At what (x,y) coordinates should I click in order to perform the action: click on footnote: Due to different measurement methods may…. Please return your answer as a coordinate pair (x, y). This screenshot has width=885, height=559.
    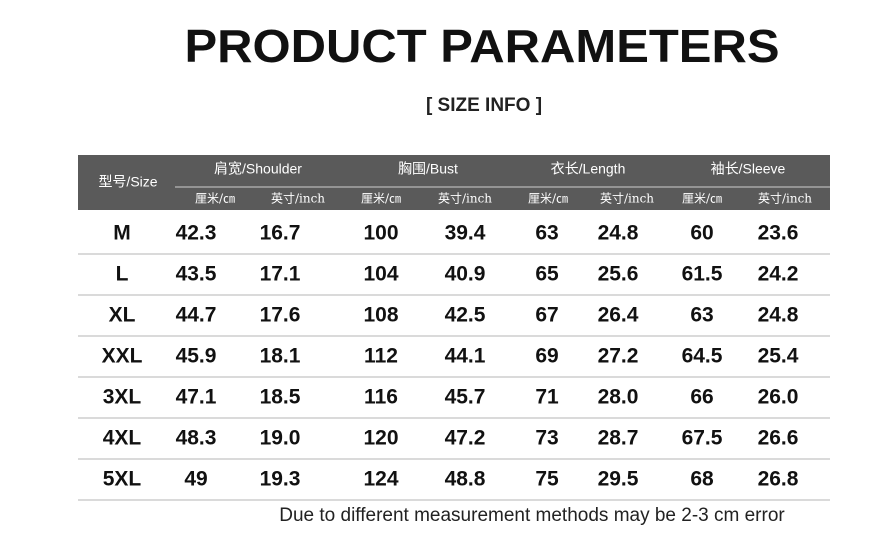
    Looking at the image, I should click on (532, 515).